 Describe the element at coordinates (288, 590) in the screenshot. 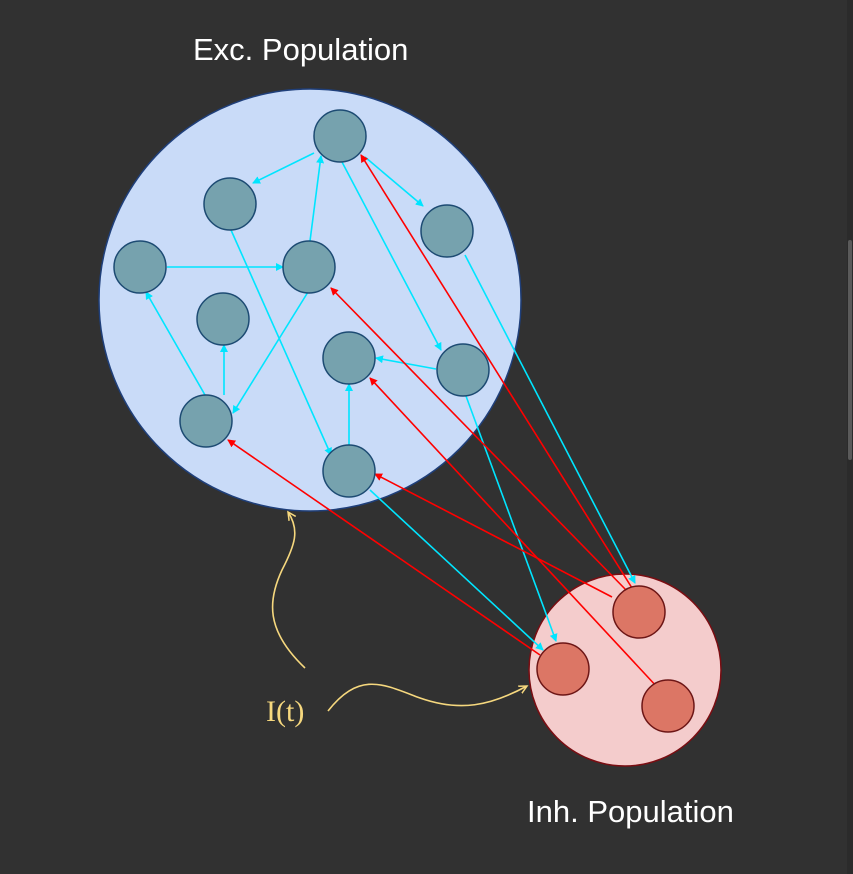

I see `input-arrow-to-excitatory` at that location.